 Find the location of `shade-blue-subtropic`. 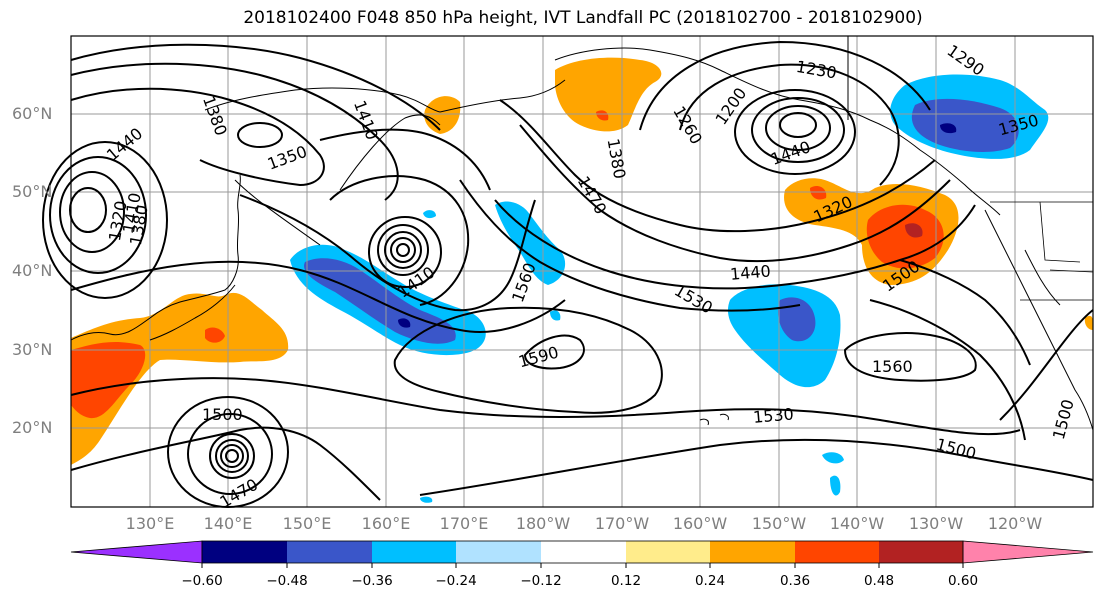

shade-blue-subtropic is located at coordinates (797, 319).